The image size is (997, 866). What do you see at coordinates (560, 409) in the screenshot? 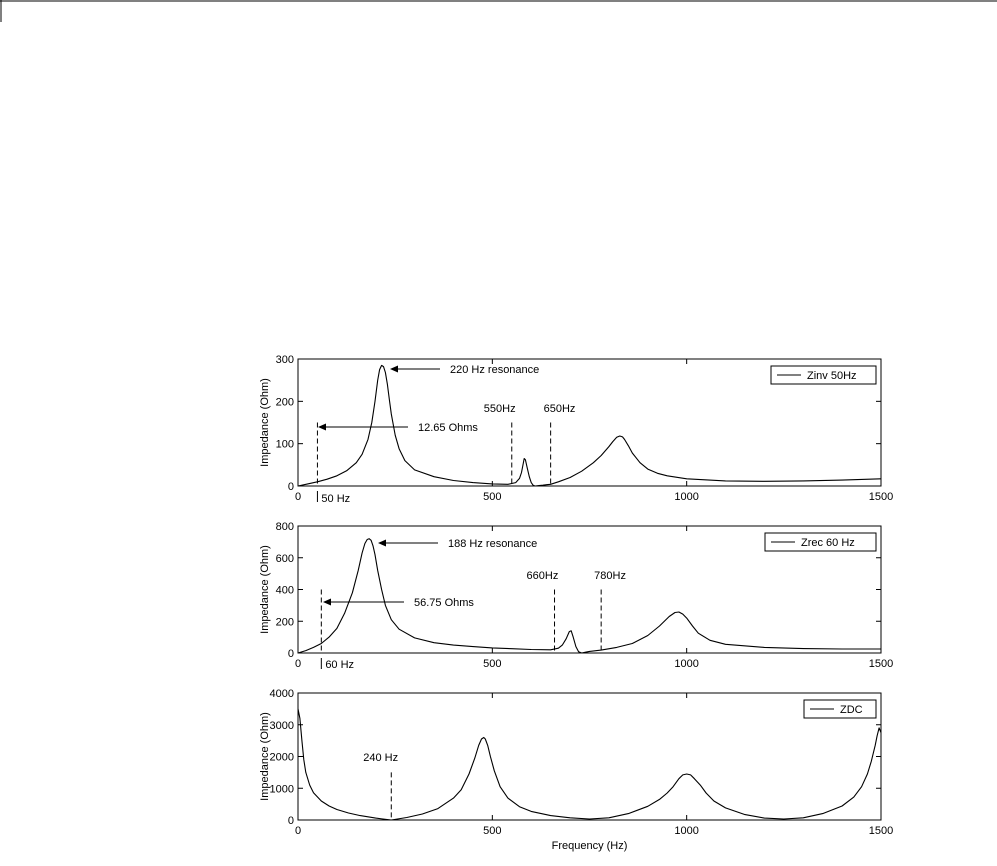
I see `marker-label: 650Hz` at bounding box center [560, 409].